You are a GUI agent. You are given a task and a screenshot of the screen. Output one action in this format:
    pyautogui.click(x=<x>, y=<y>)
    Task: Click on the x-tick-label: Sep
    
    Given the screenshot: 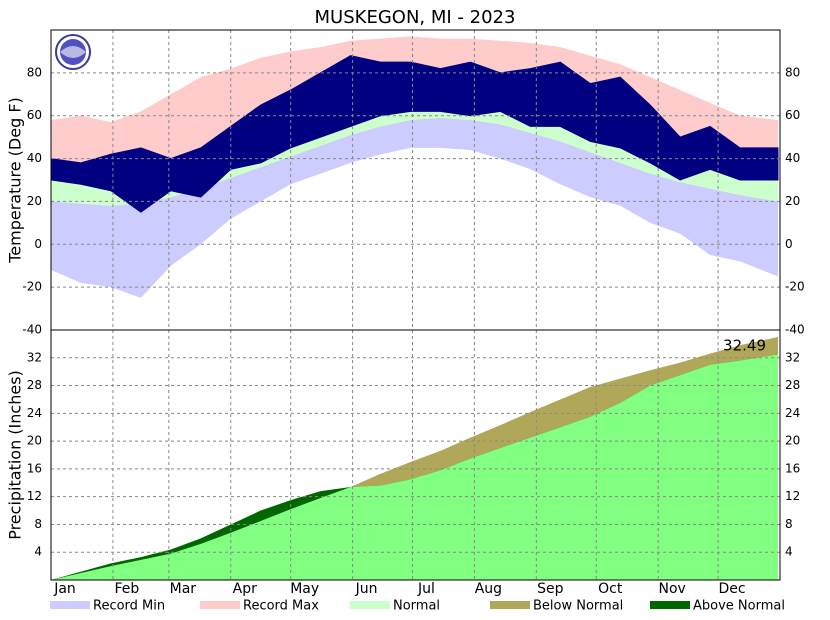 What is the action you would take?
    pyautogui.click(x=550, y=589)
    